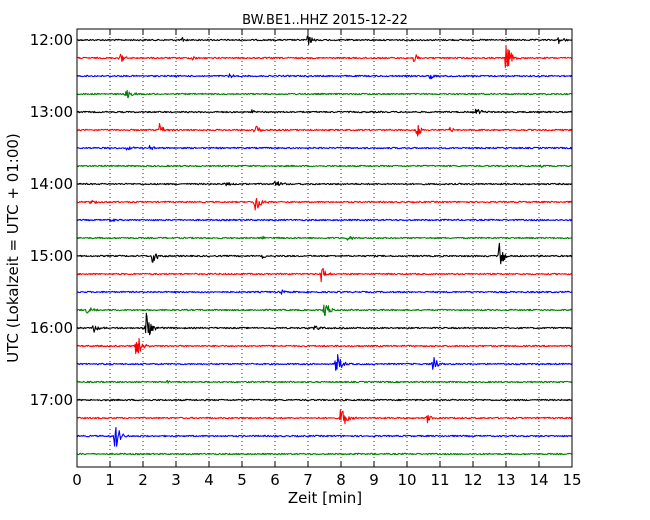 The image size is (650, 520). I want to click on x-tick-label: 4, so click(209, 480).